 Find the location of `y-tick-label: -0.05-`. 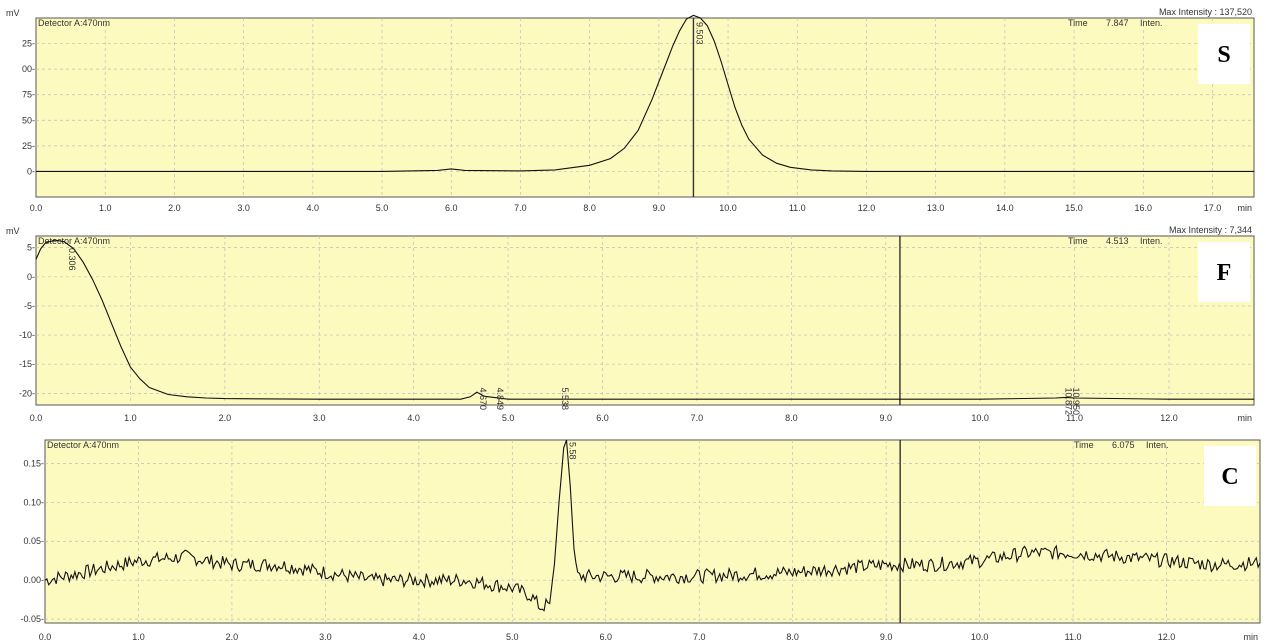

y-tick-label: -0.05- is located at coordinates (32, 619).